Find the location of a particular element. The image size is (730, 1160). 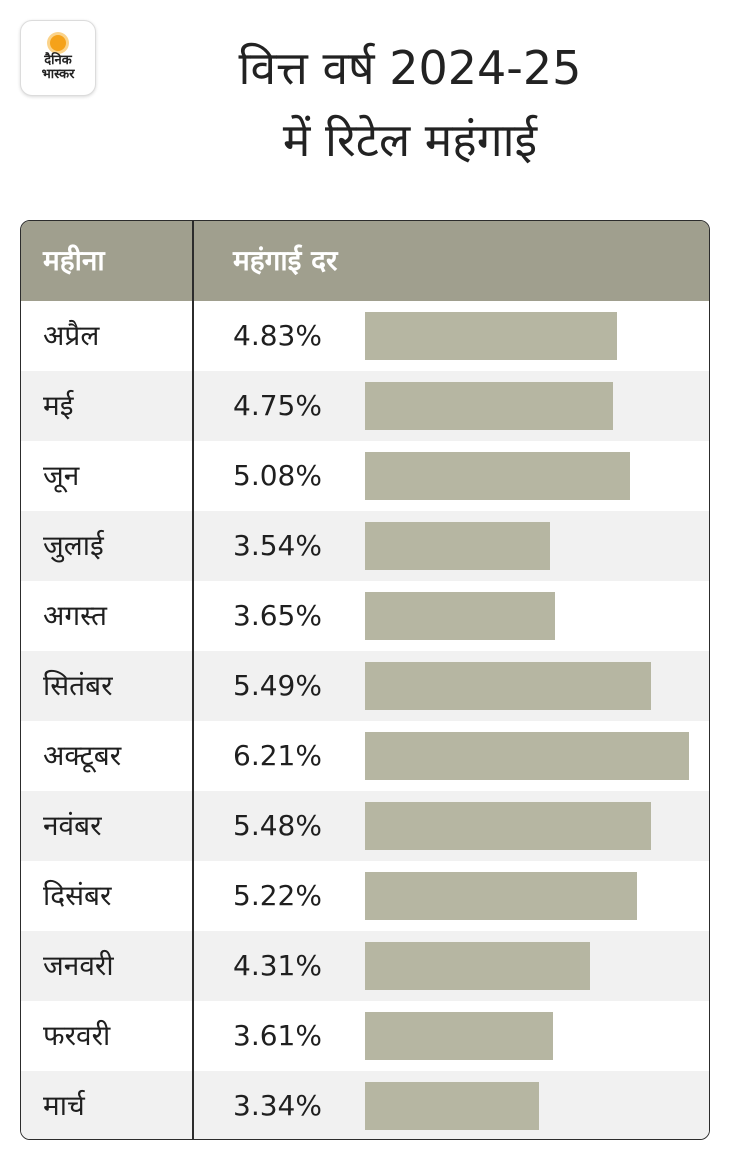

table-row: अगस्त 3.65% is located at coordinates (365, 616).